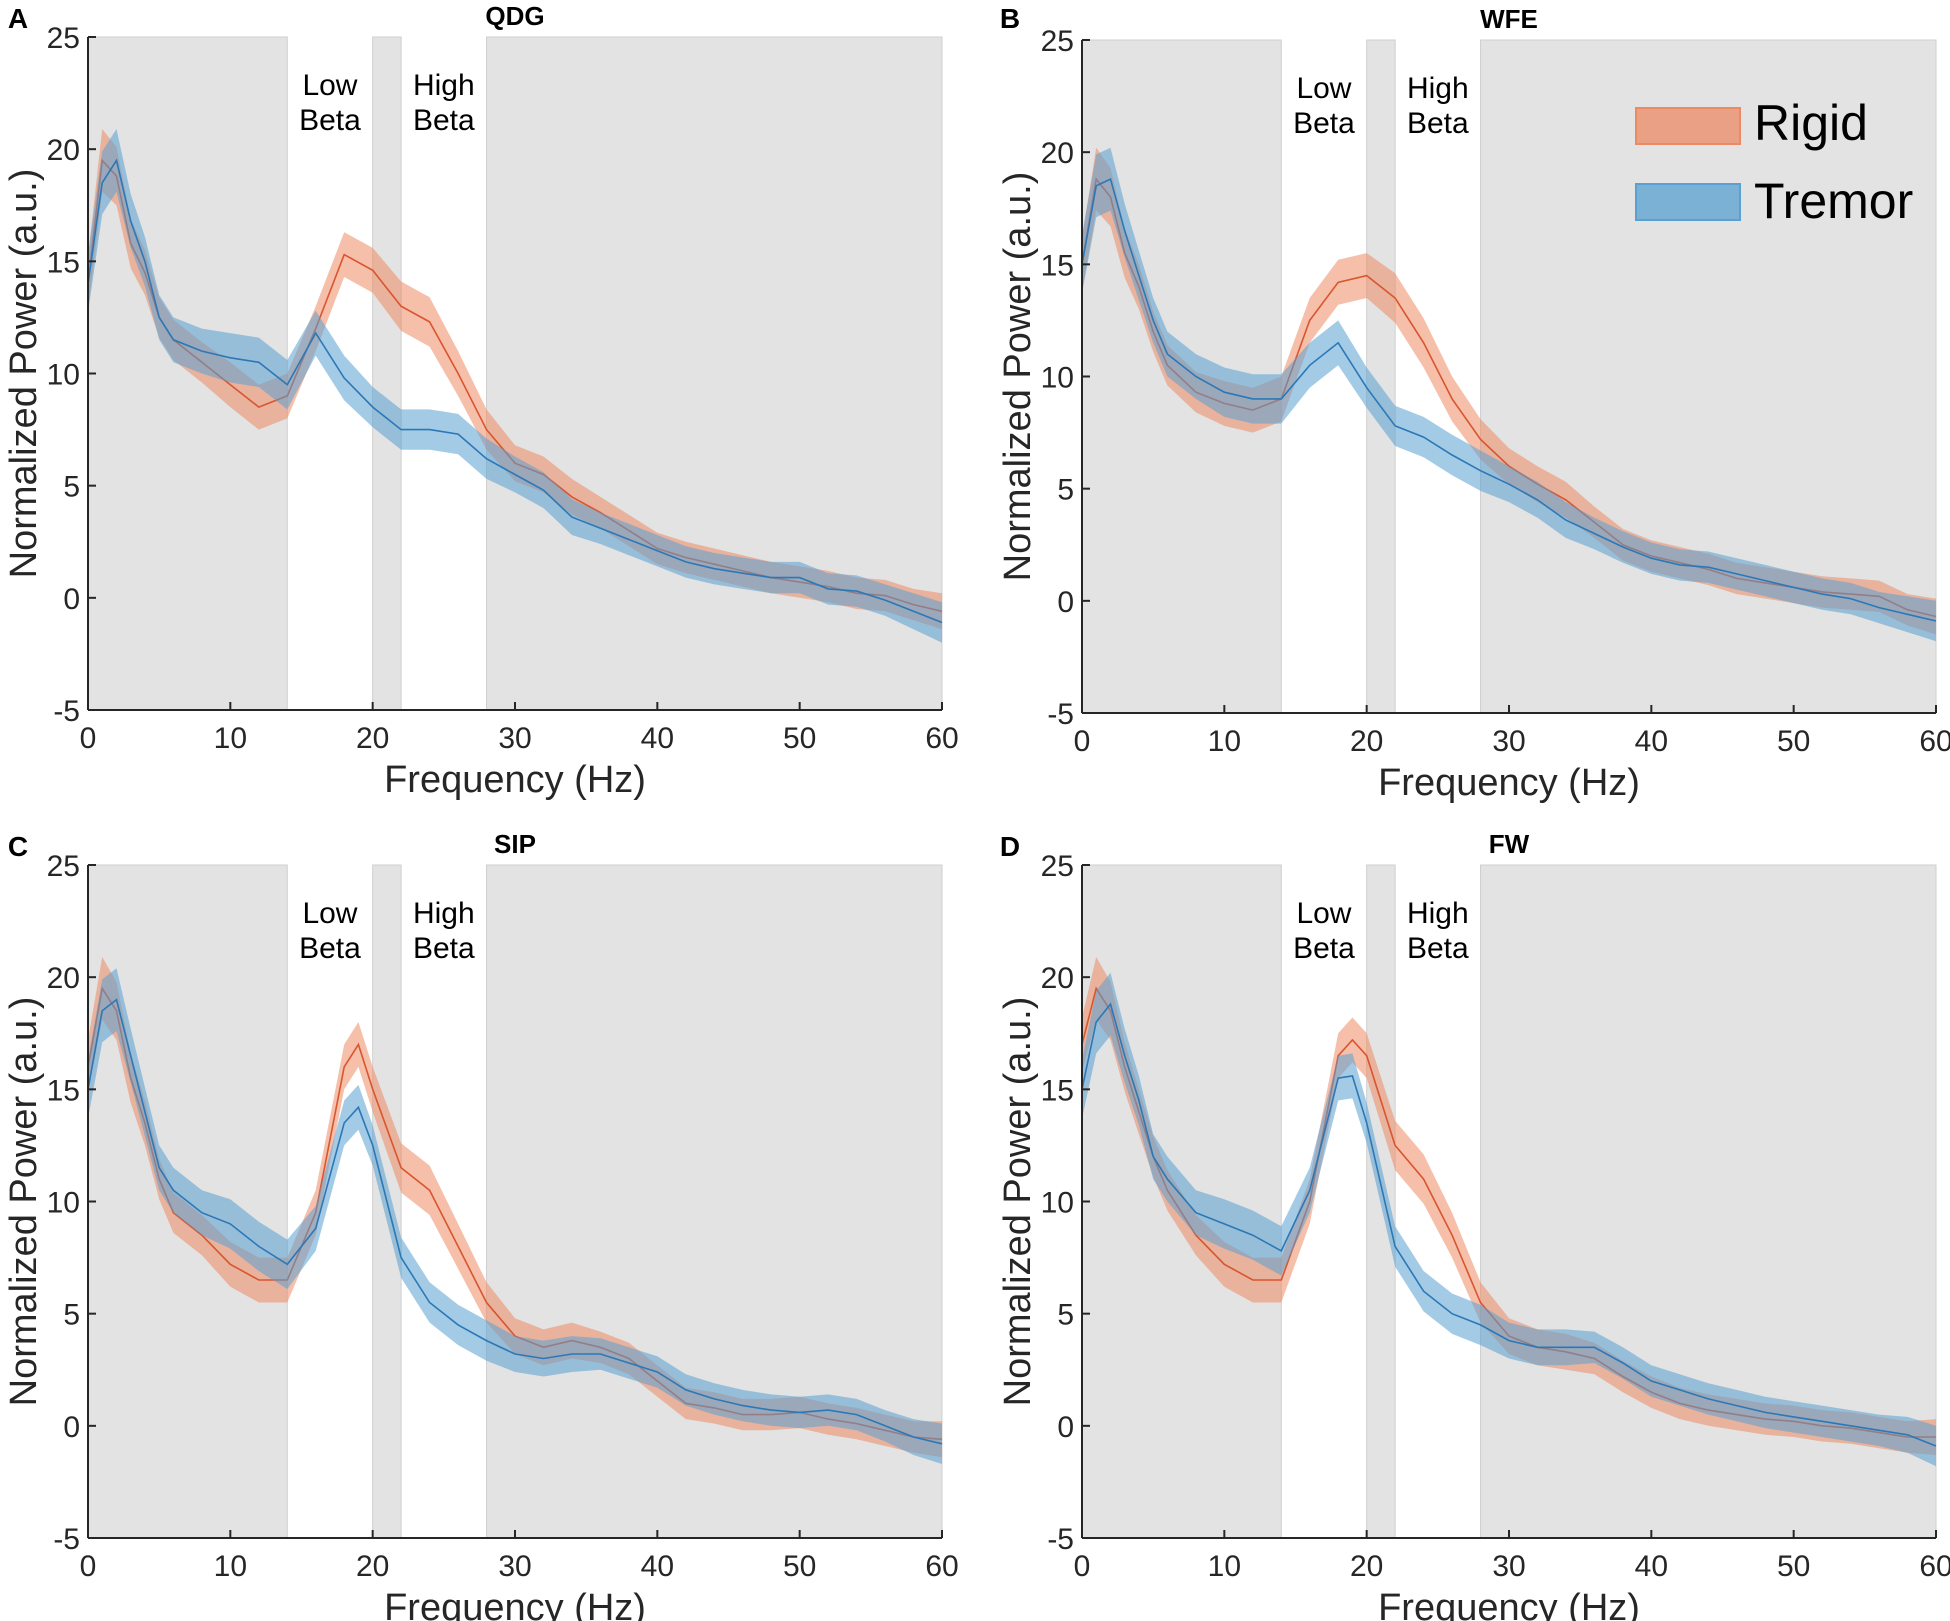 The height and width of the screenshot is (1621, 1950). I want to click on panel-letter: D, so click(1010, 846).